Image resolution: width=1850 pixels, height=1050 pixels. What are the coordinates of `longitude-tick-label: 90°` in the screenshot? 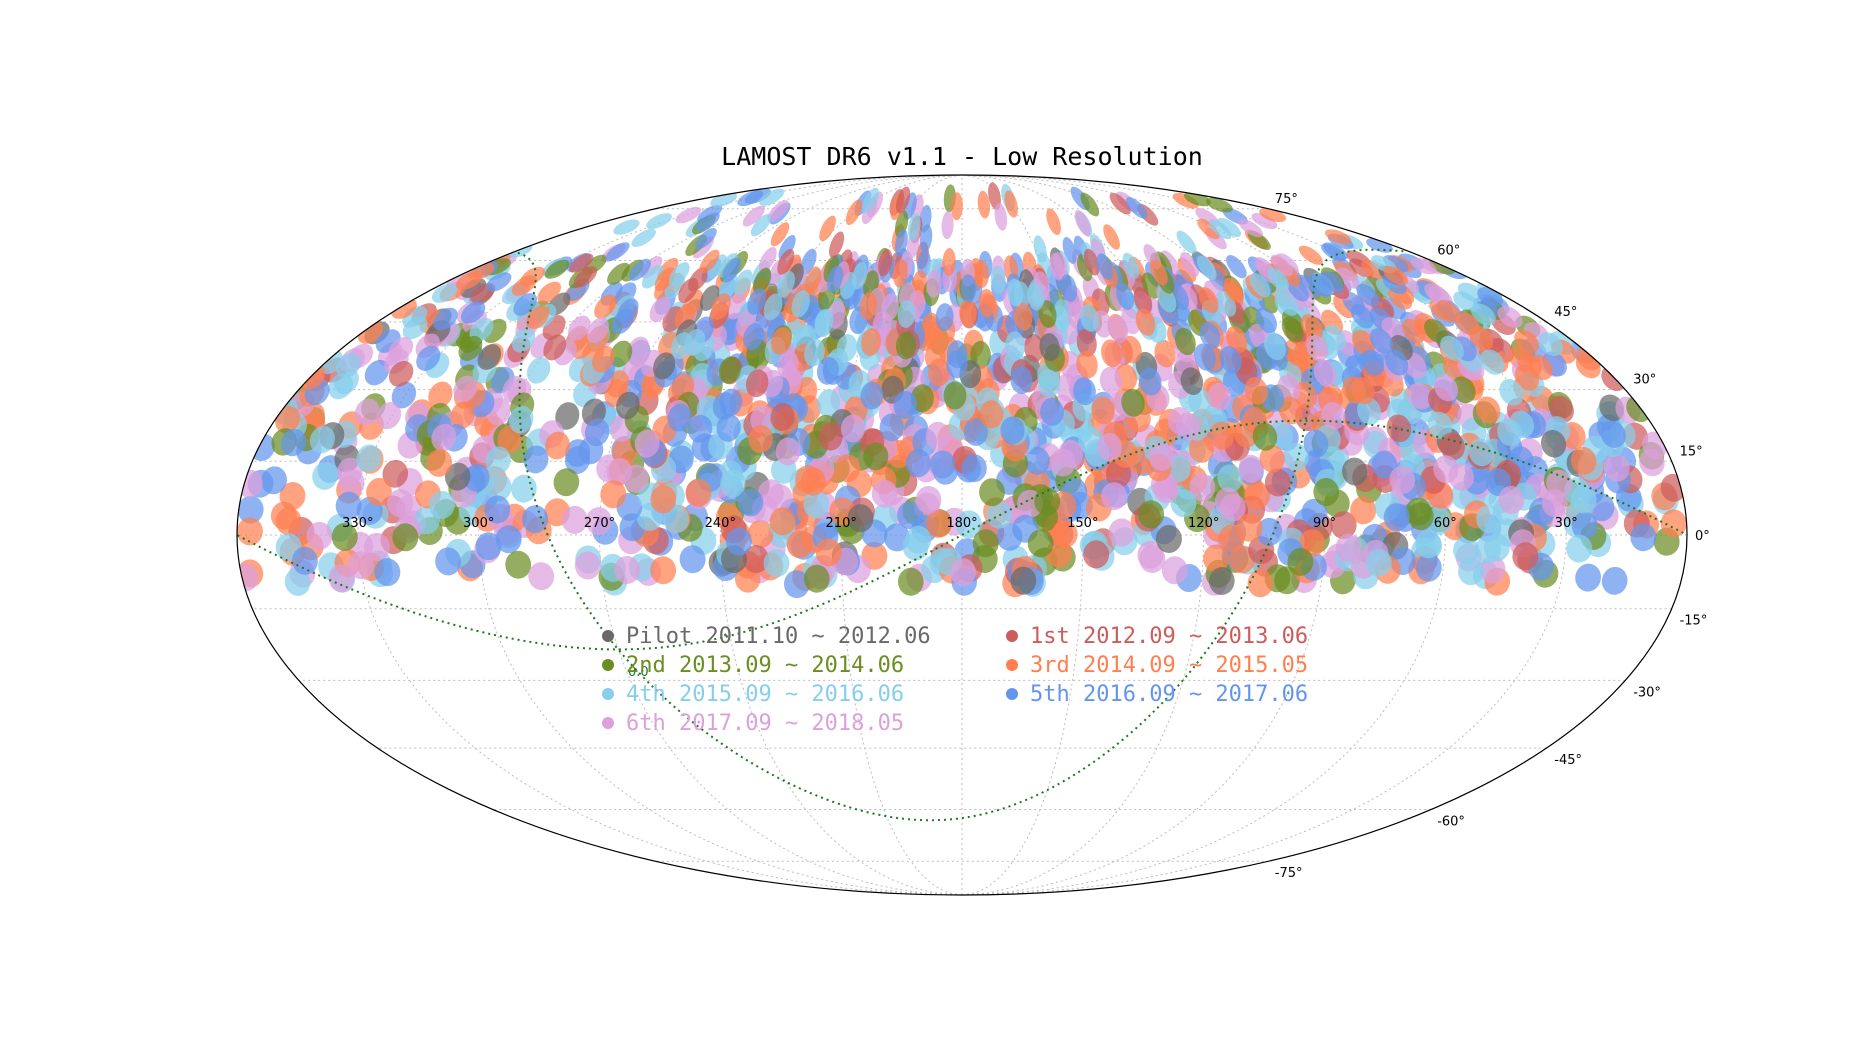 It's located at (1324, 523).